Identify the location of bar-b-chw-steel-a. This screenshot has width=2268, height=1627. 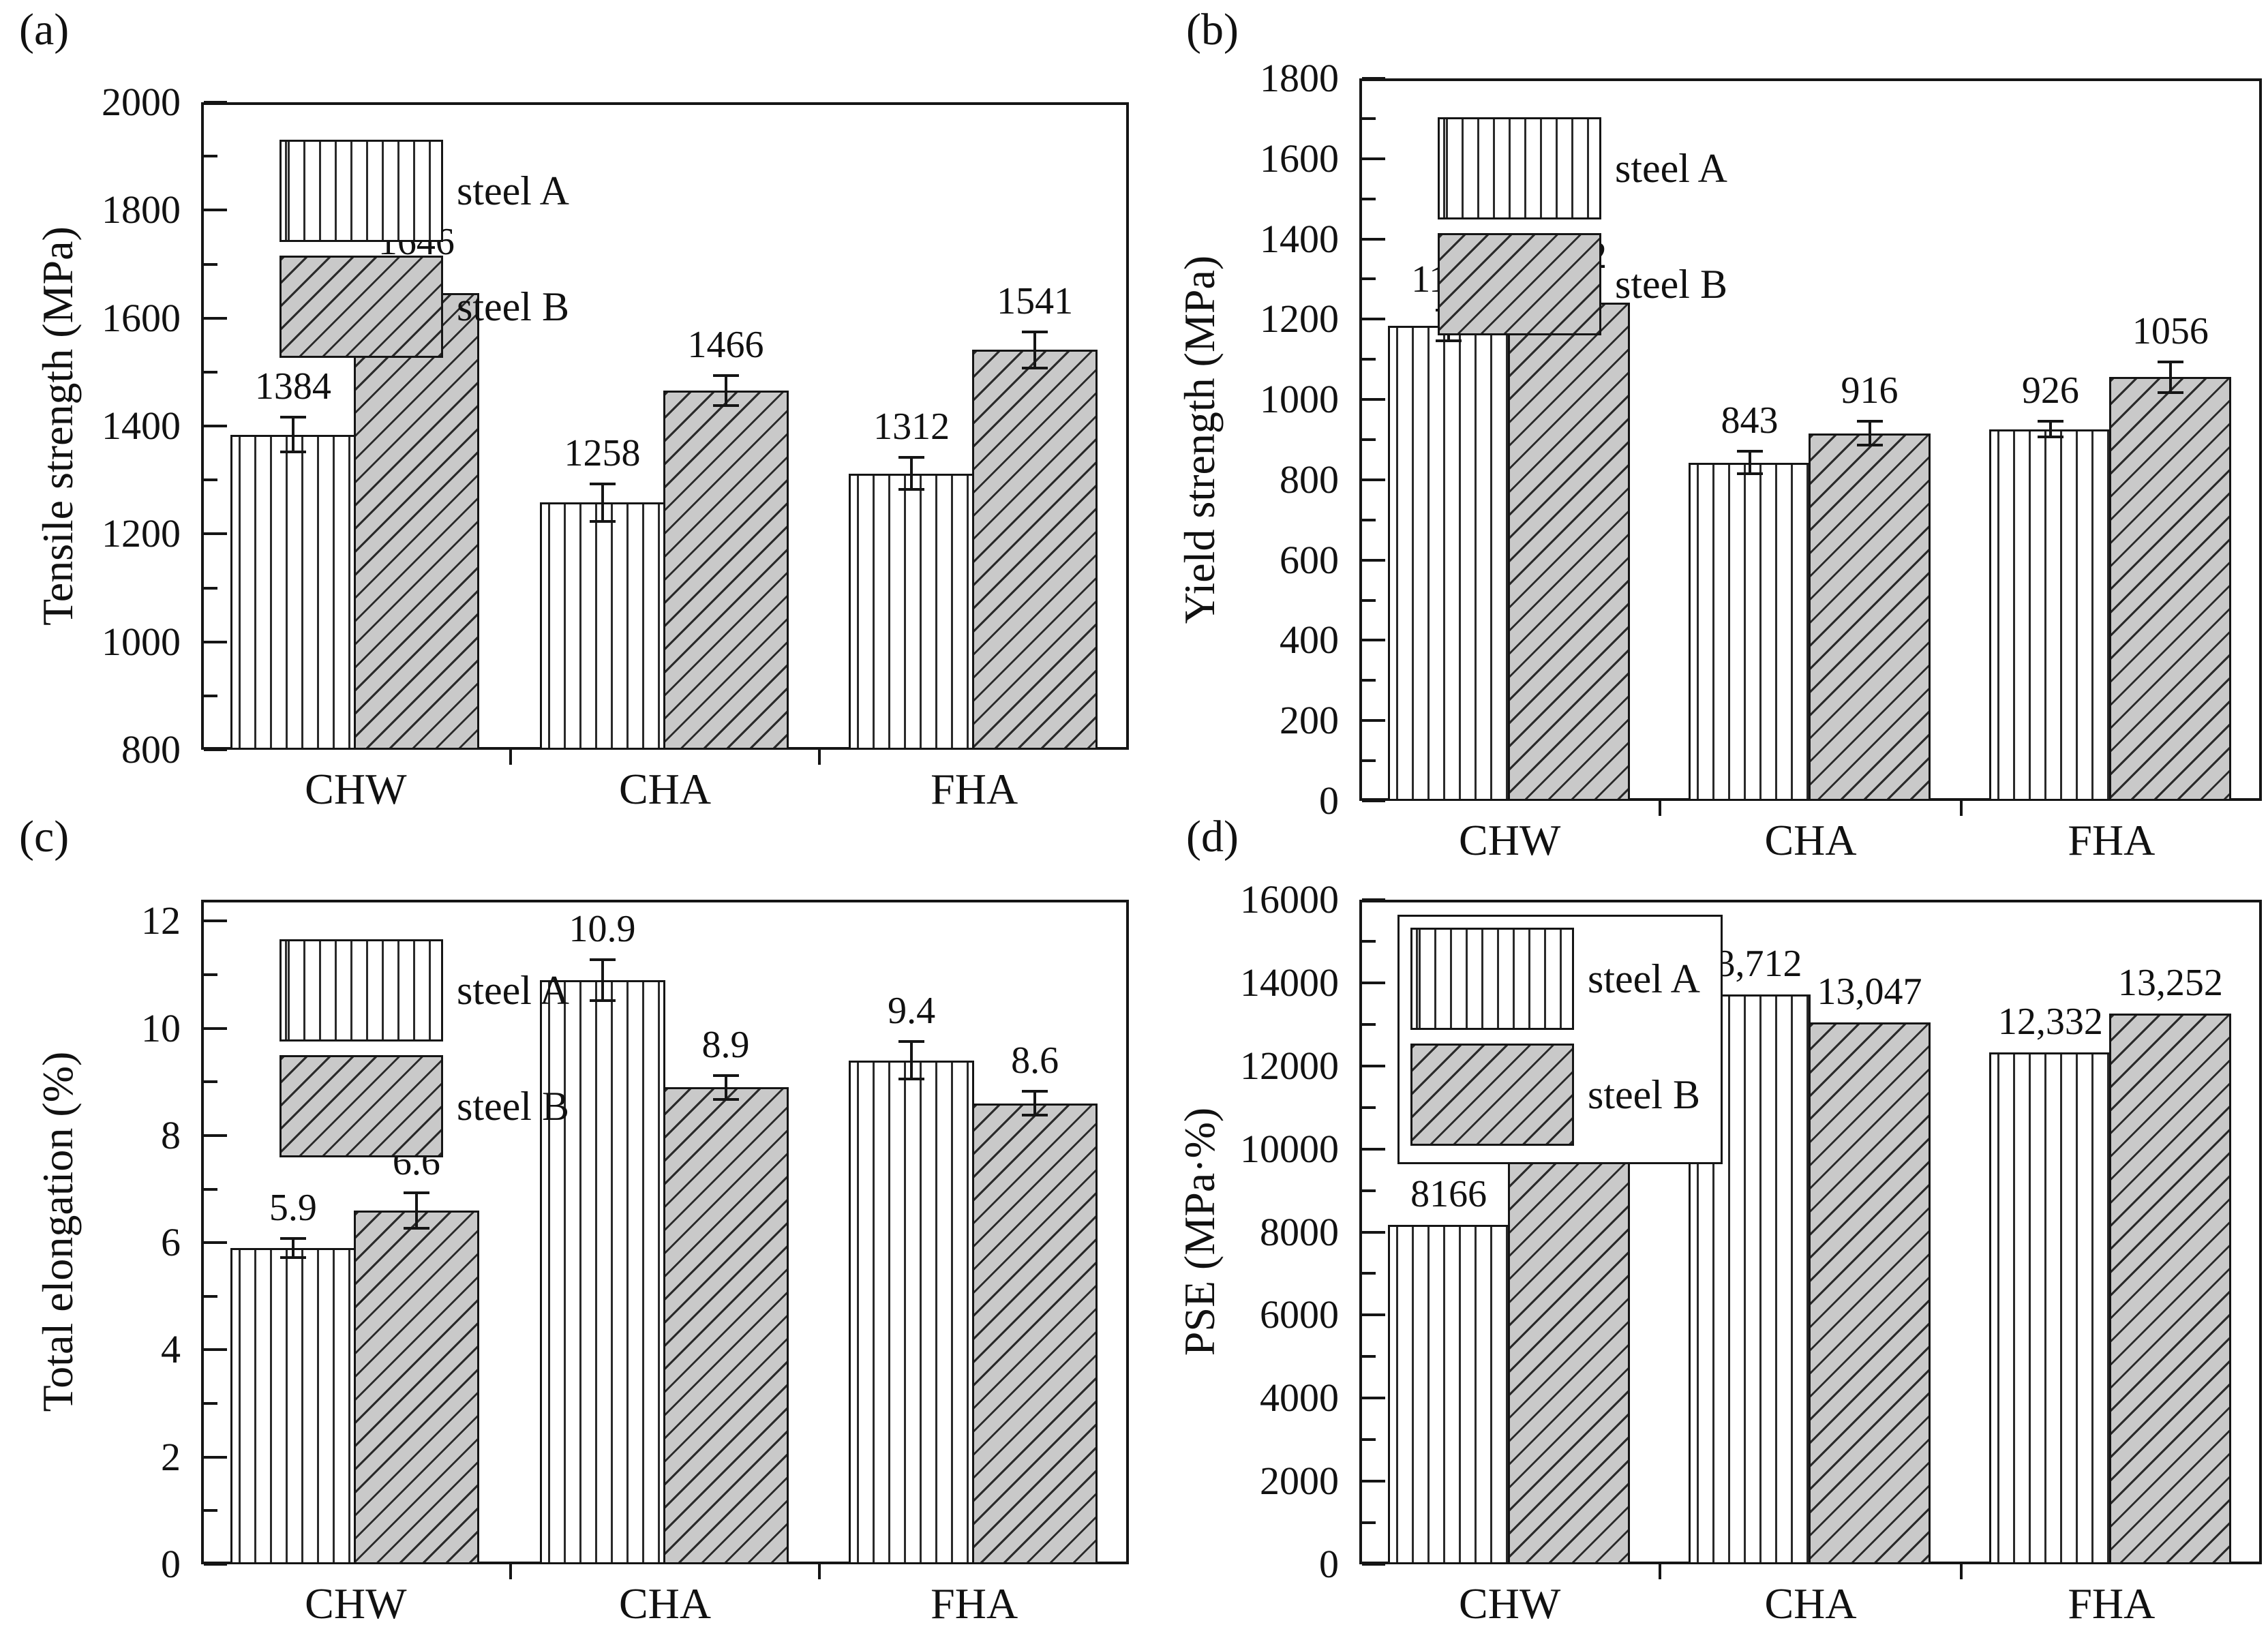
(1448, 563).